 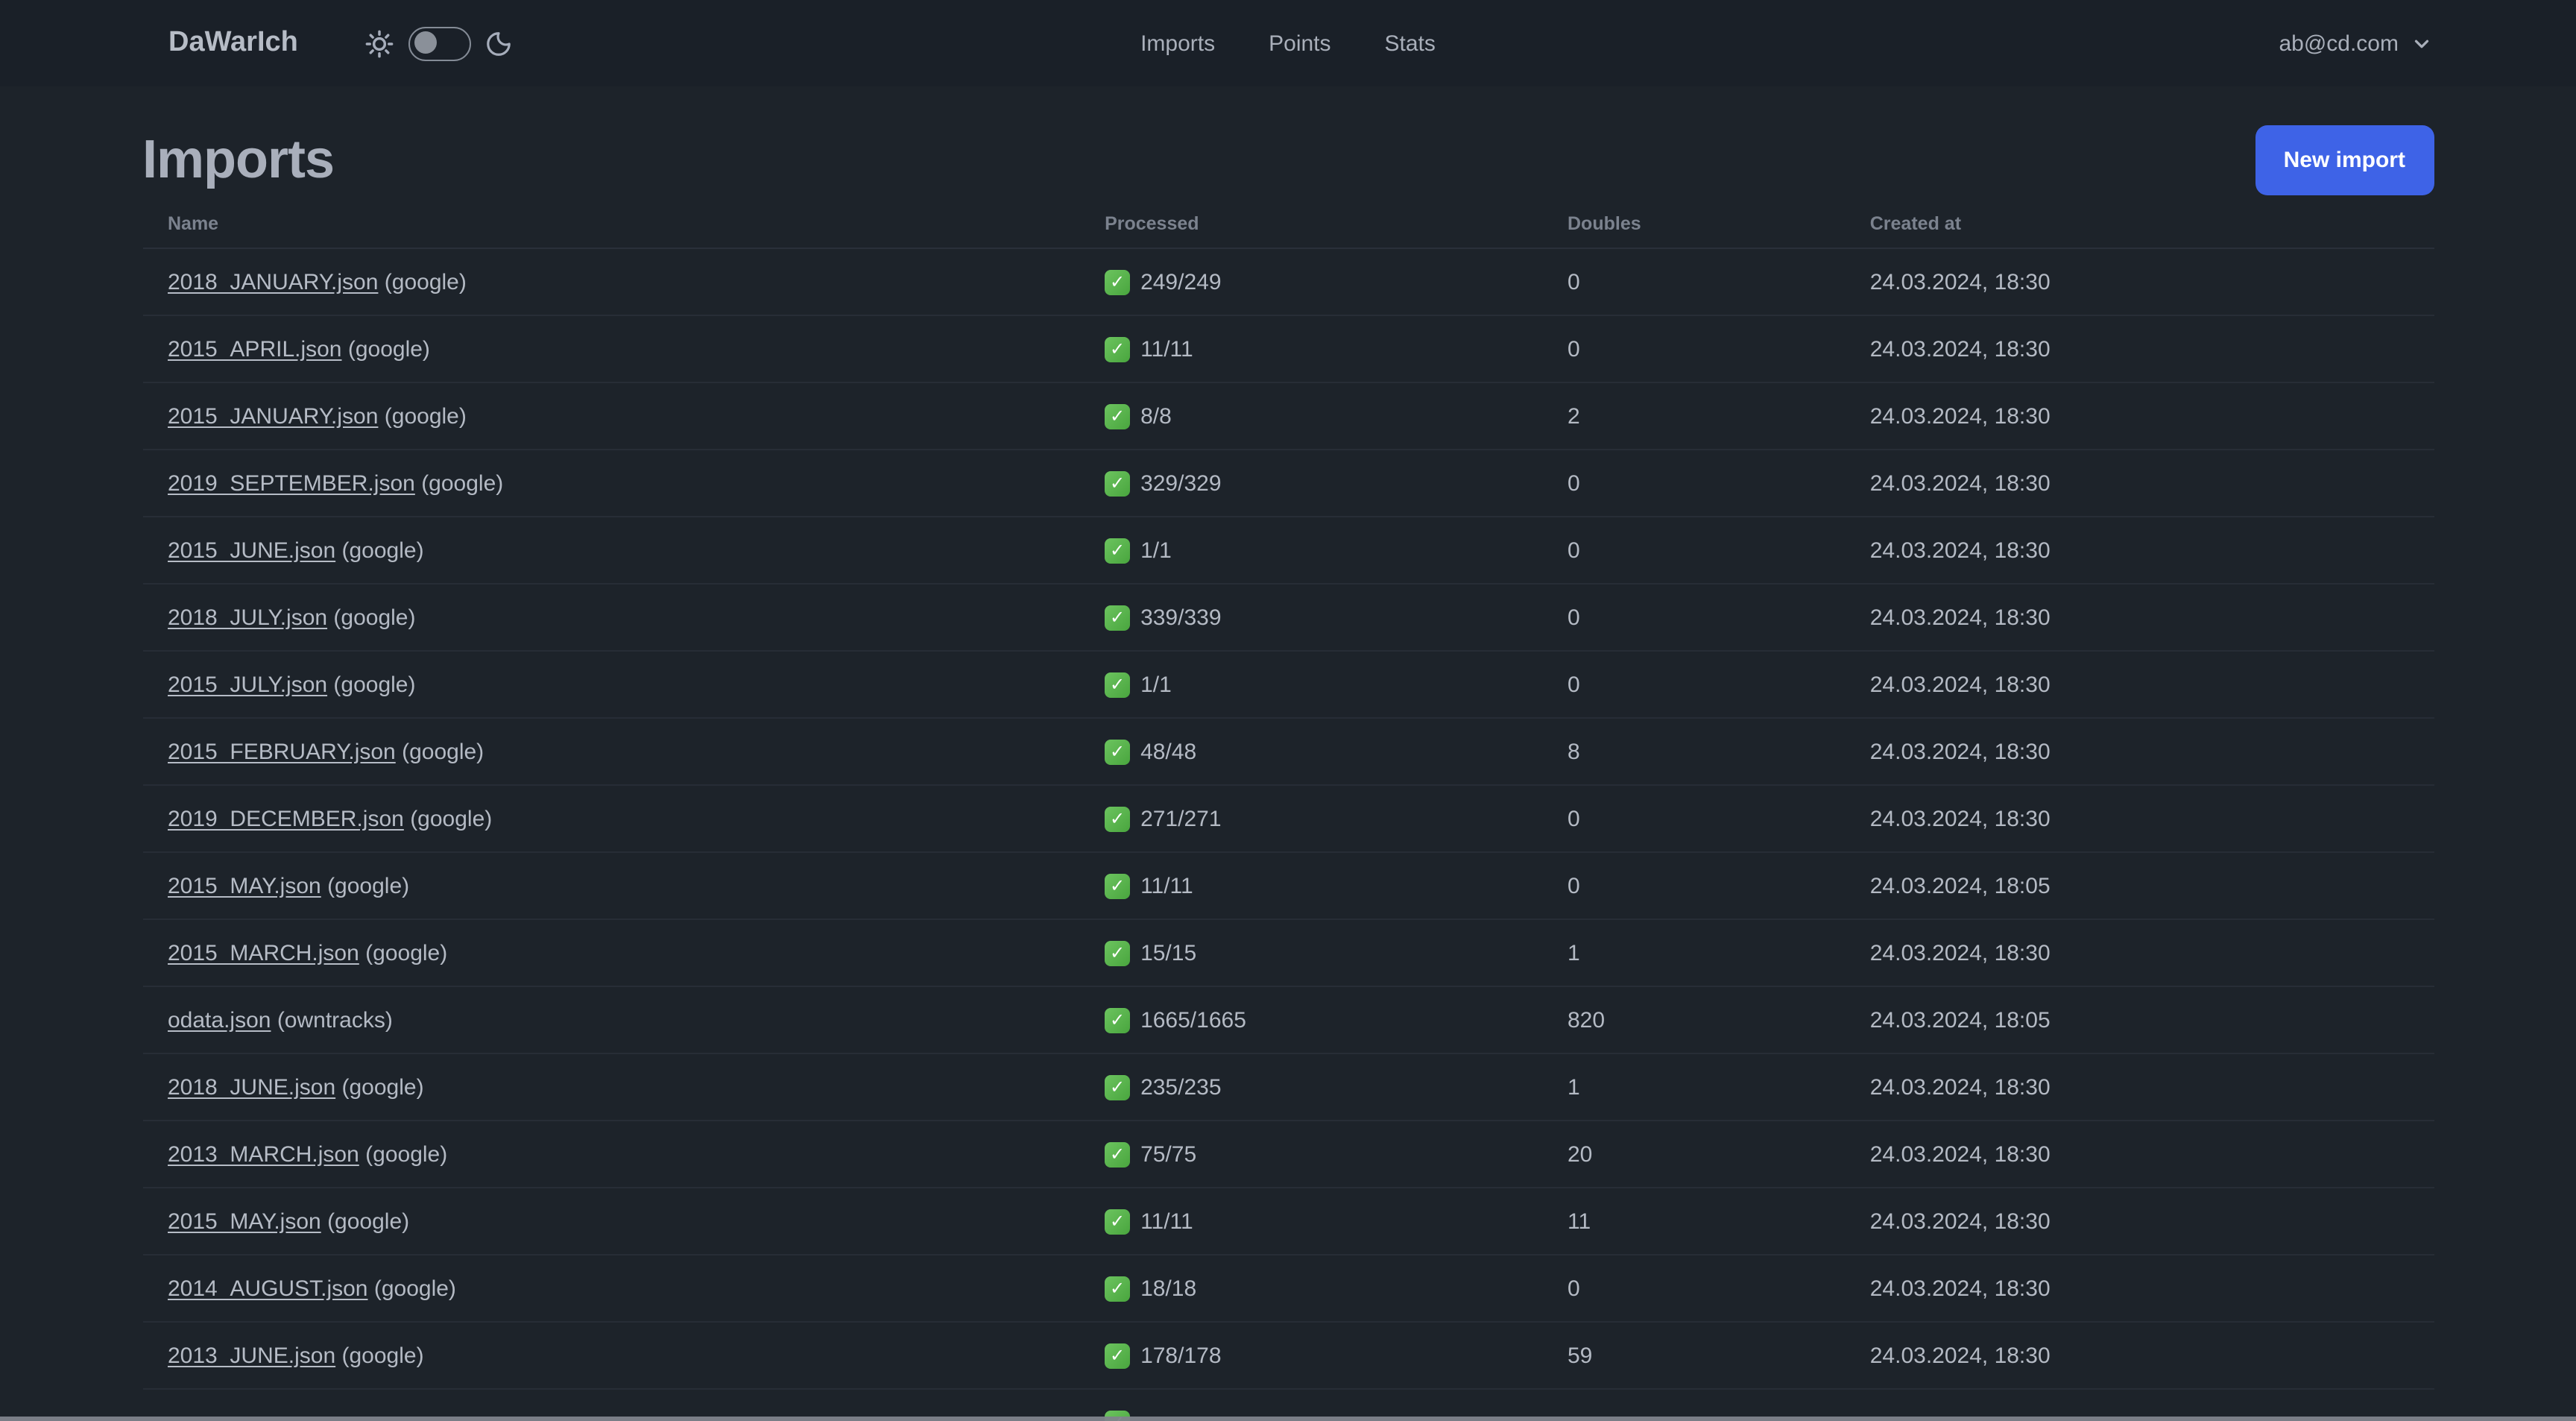 What do you see at coordinates (1193, 1020) in the screenshot?
I see `processed-count: 1665/1665` at bounding box center [1193, 1020].